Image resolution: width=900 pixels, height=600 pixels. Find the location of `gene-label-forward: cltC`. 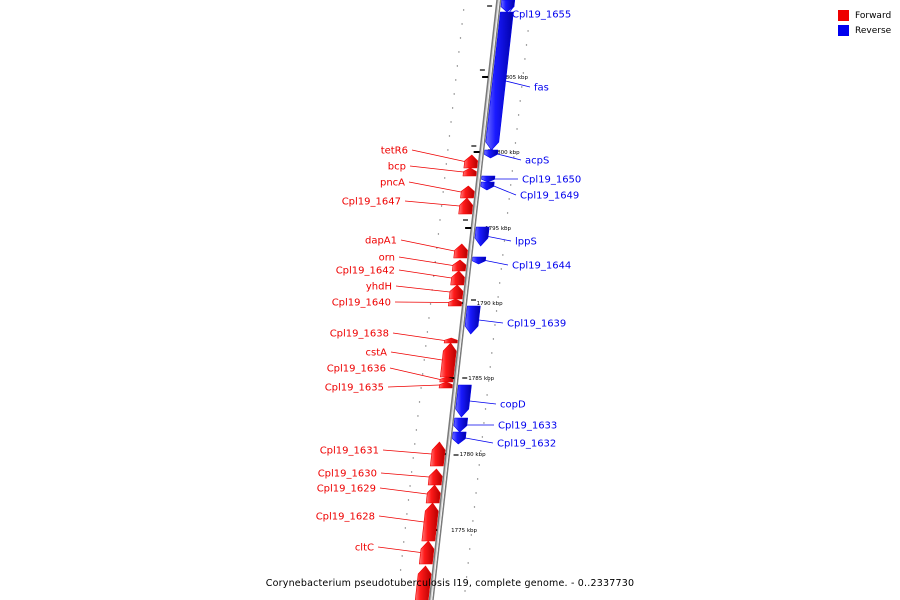

gene-label-forward: cltC is located at coordinates (364, 548).